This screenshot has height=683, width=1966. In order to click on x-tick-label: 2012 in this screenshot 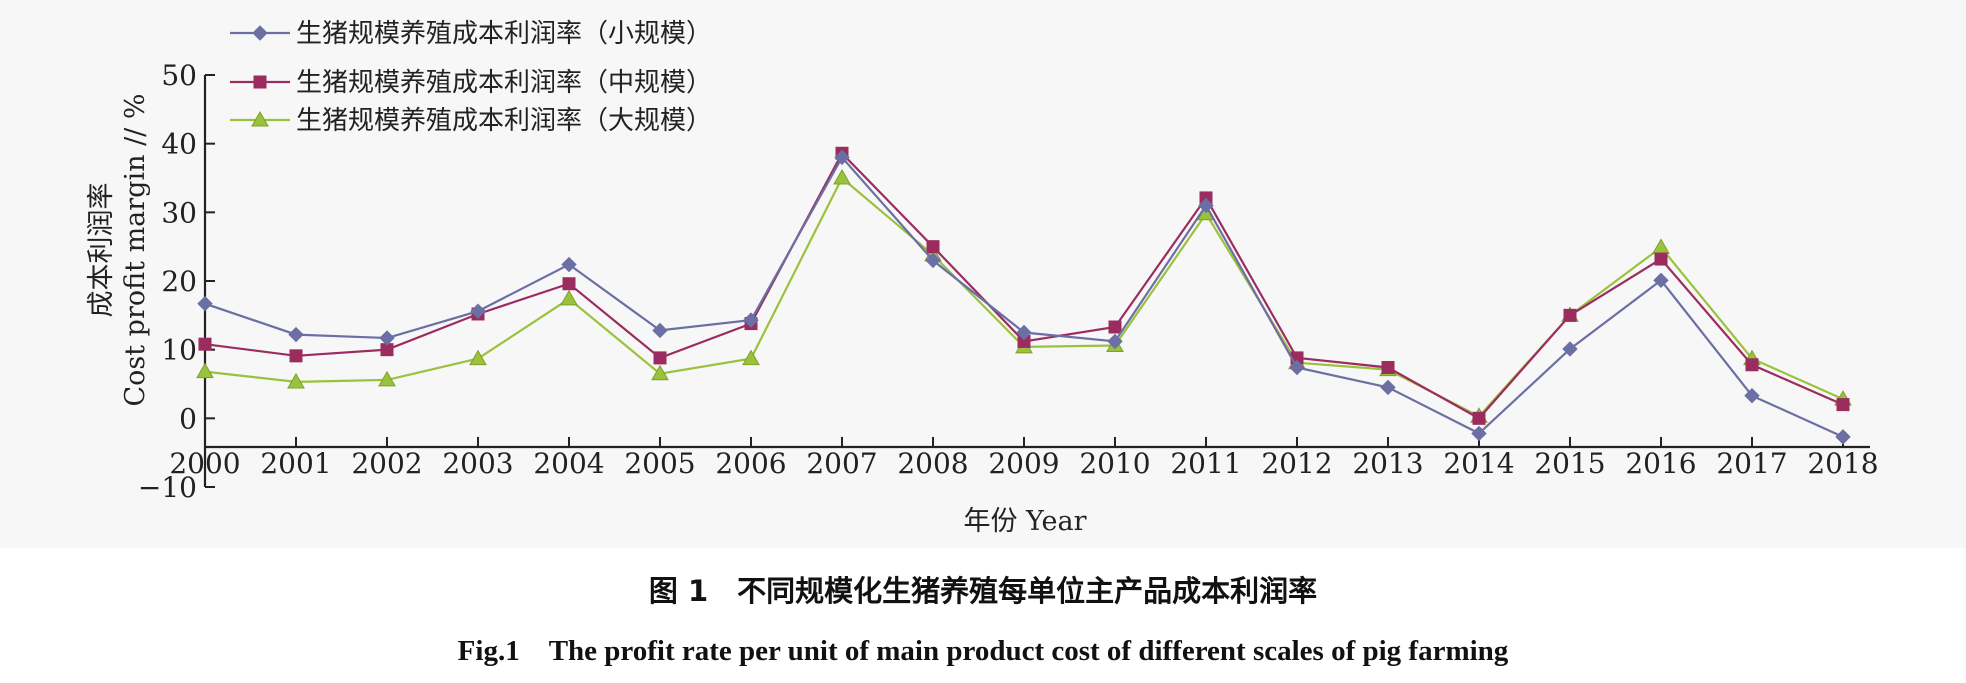, I will do `click(1296, 463)`.